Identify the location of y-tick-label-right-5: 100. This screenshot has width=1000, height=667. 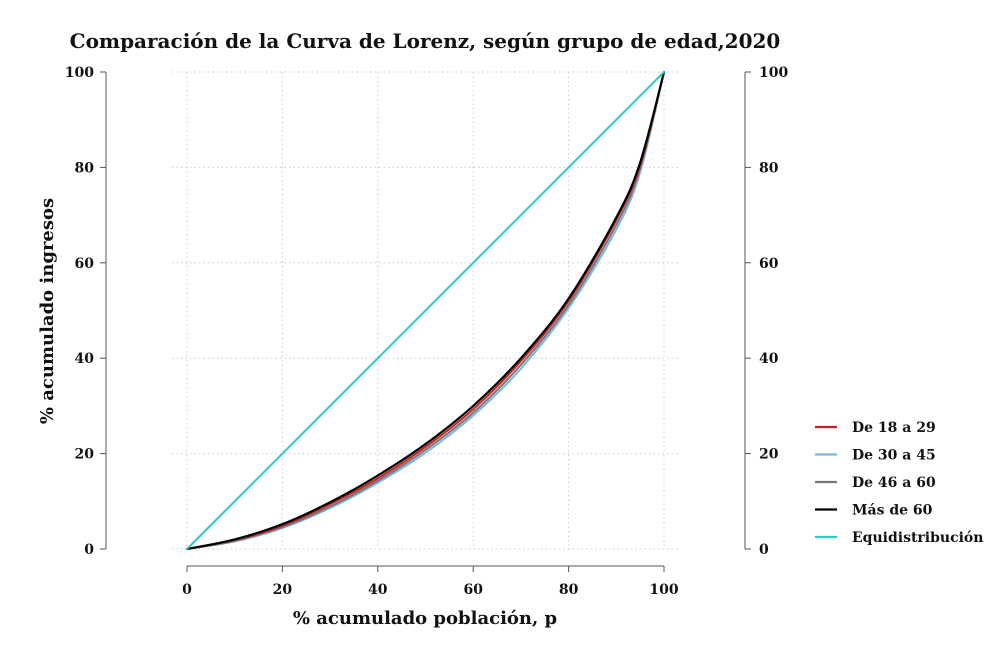
(773, 73).